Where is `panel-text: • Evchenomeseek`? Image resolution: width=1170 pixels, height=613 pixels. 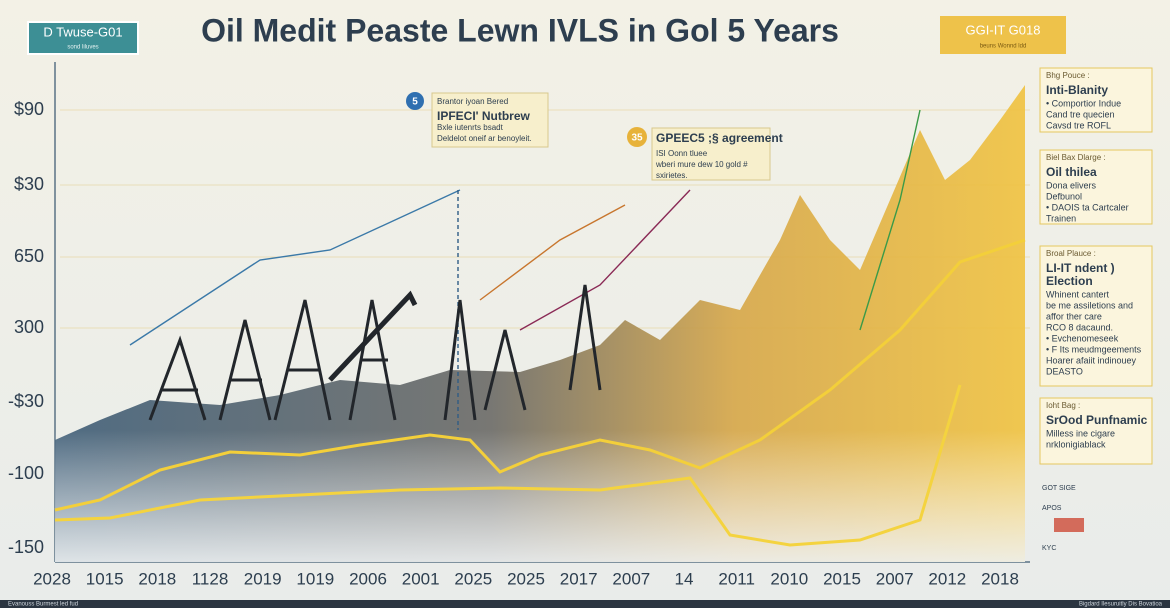
panel-text: • Evchenomeseek is located at coordinates (1082, 338).